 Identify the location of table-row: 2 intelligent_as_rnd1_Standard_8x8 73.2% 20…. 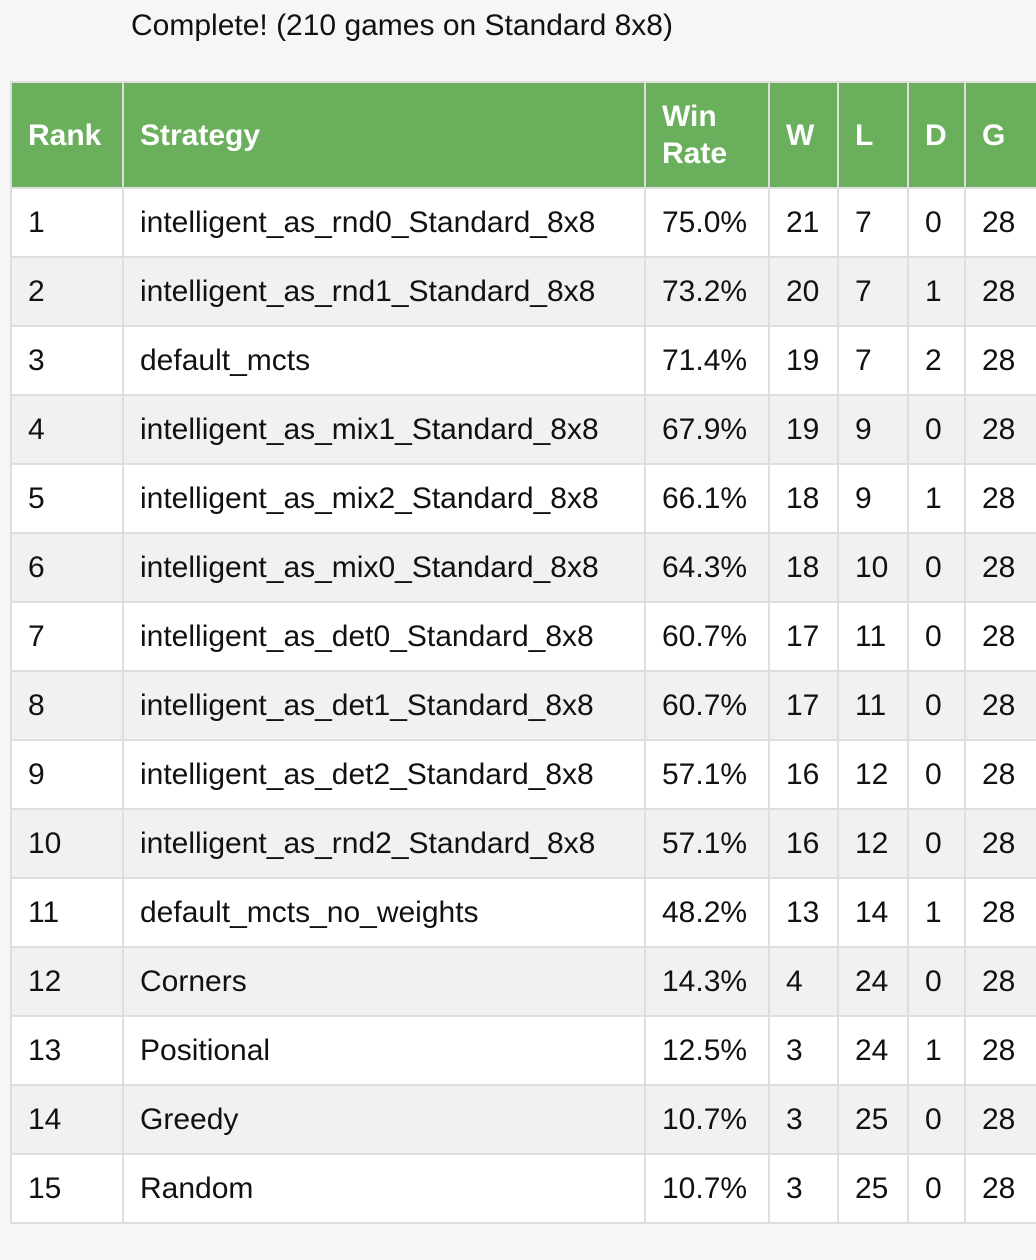
(523, 291).